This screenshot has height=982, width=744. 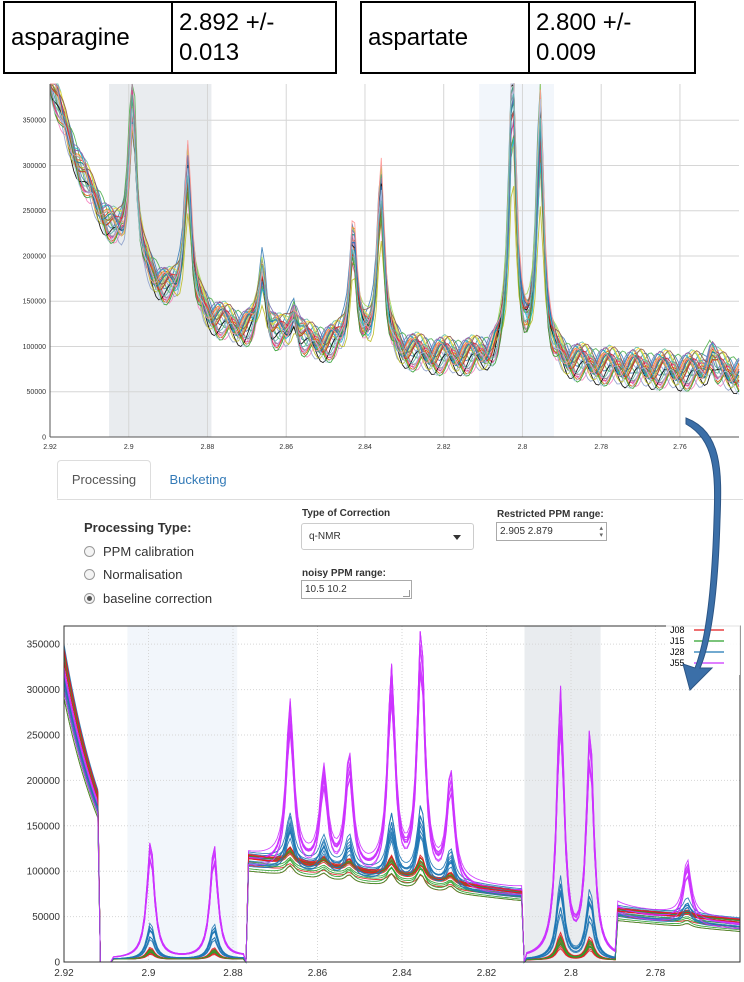 I want to click on asparagine-value-line1: 2.892 +/-, so click(x=227, y=22).